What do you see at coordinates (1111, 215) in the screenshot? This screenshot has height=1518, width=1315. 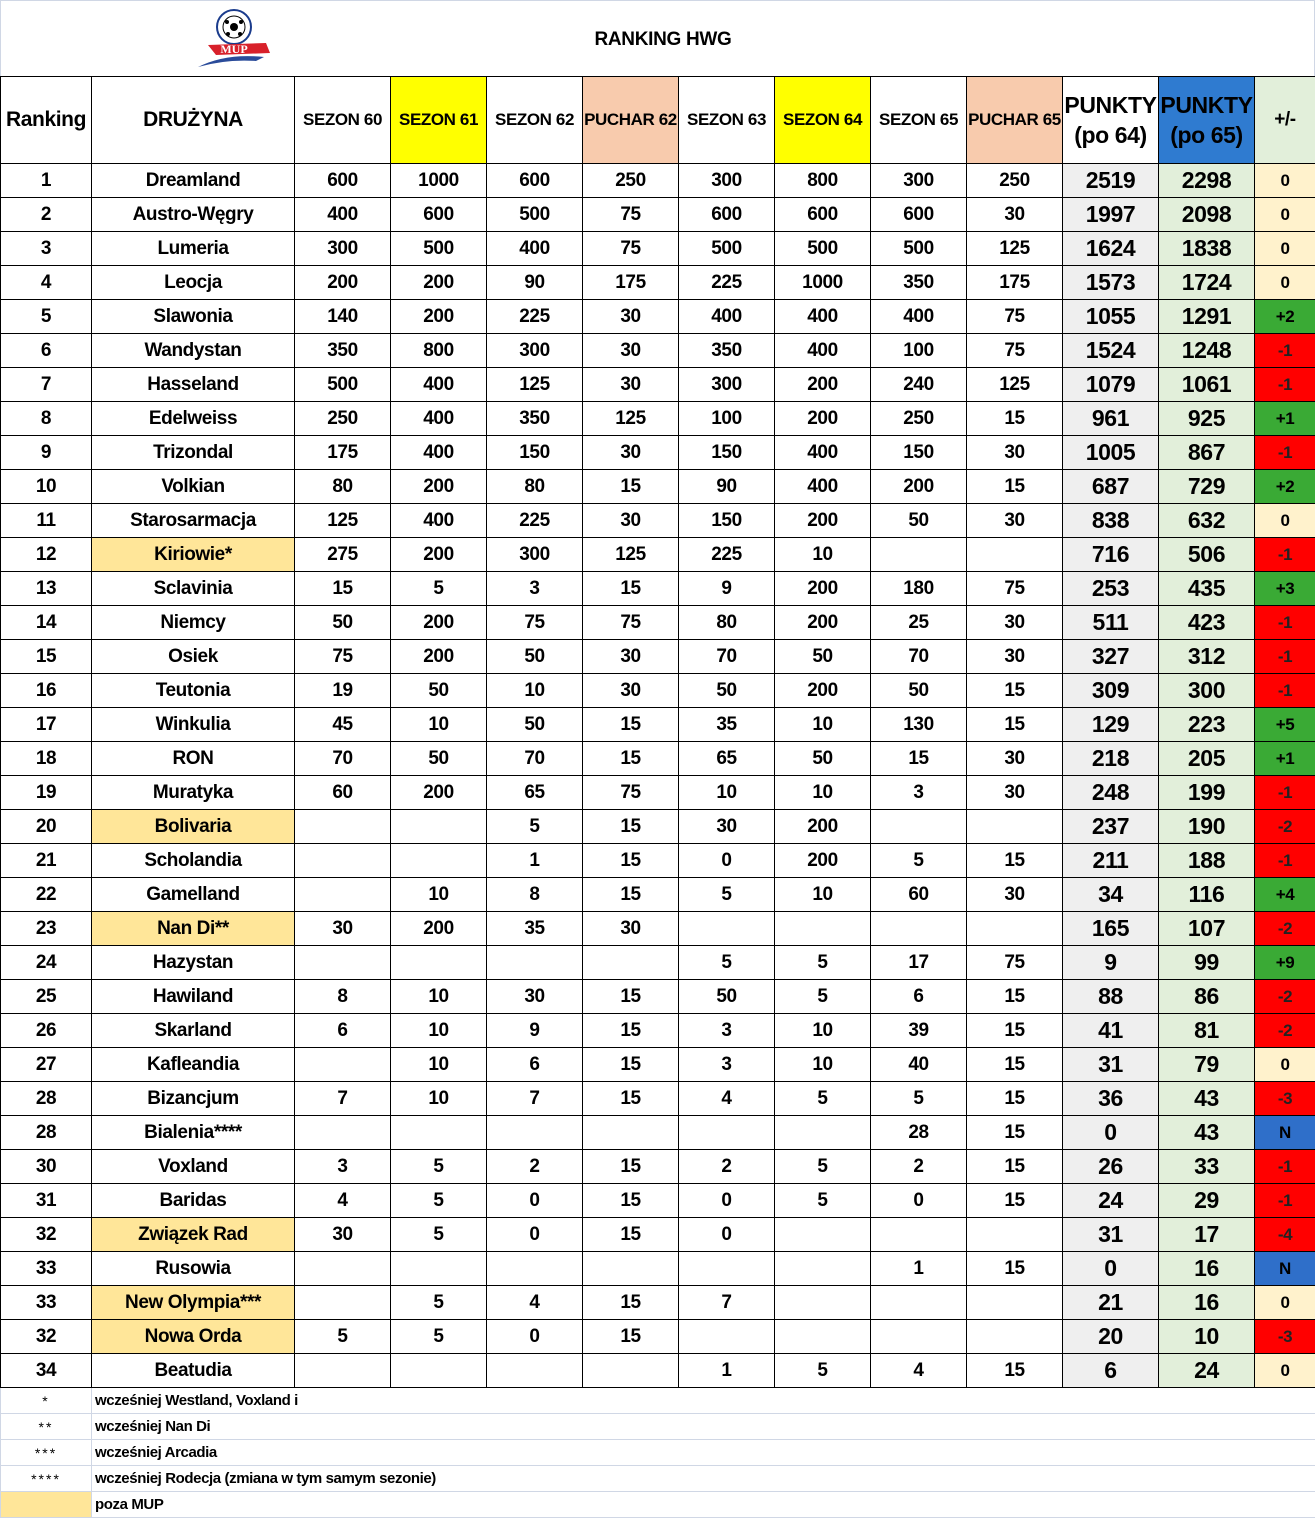 I see `points-after-64-cell: 1997` at bounding box center [1111, 215].